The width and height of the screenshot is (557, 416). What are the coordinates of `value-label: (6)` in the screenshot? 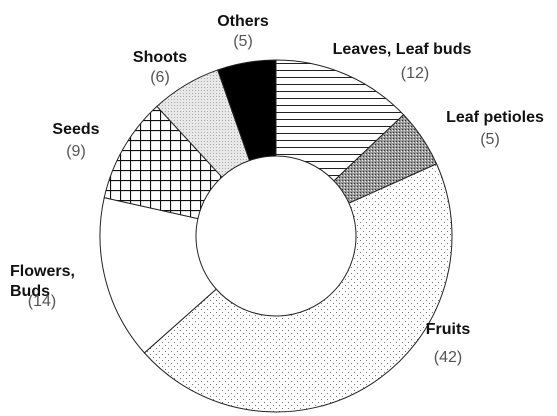 It's located at (160, 77).